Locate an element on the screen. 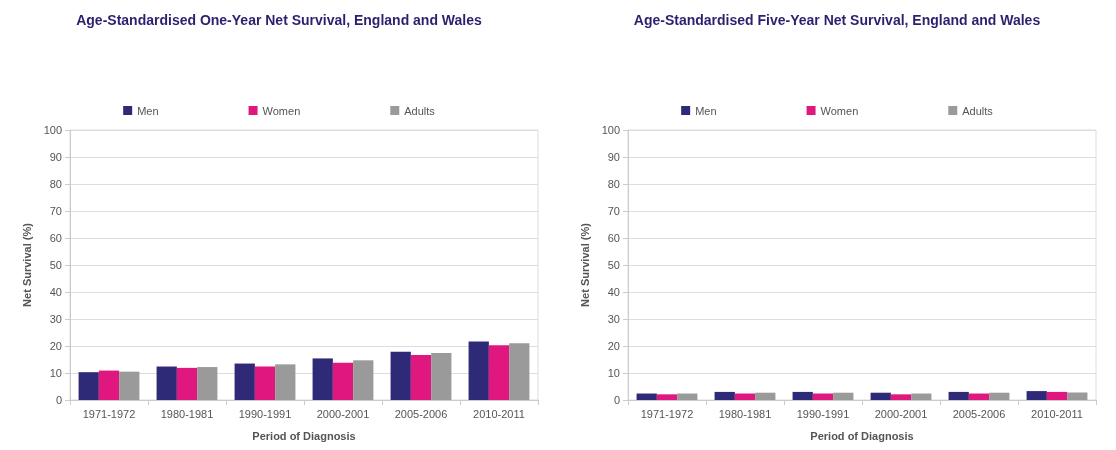 The image size is (1116, 450). chart-title: Age-Standardised Five-Year Net Survival, England and Wales is located at coordinates (837, 20).